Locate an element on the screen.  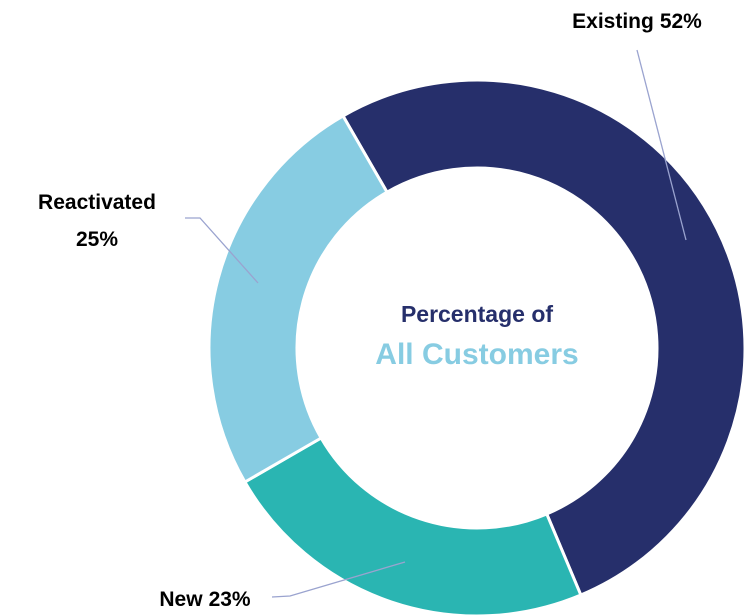
slice-label: Existing 52% is located at coordinates (637, 21).